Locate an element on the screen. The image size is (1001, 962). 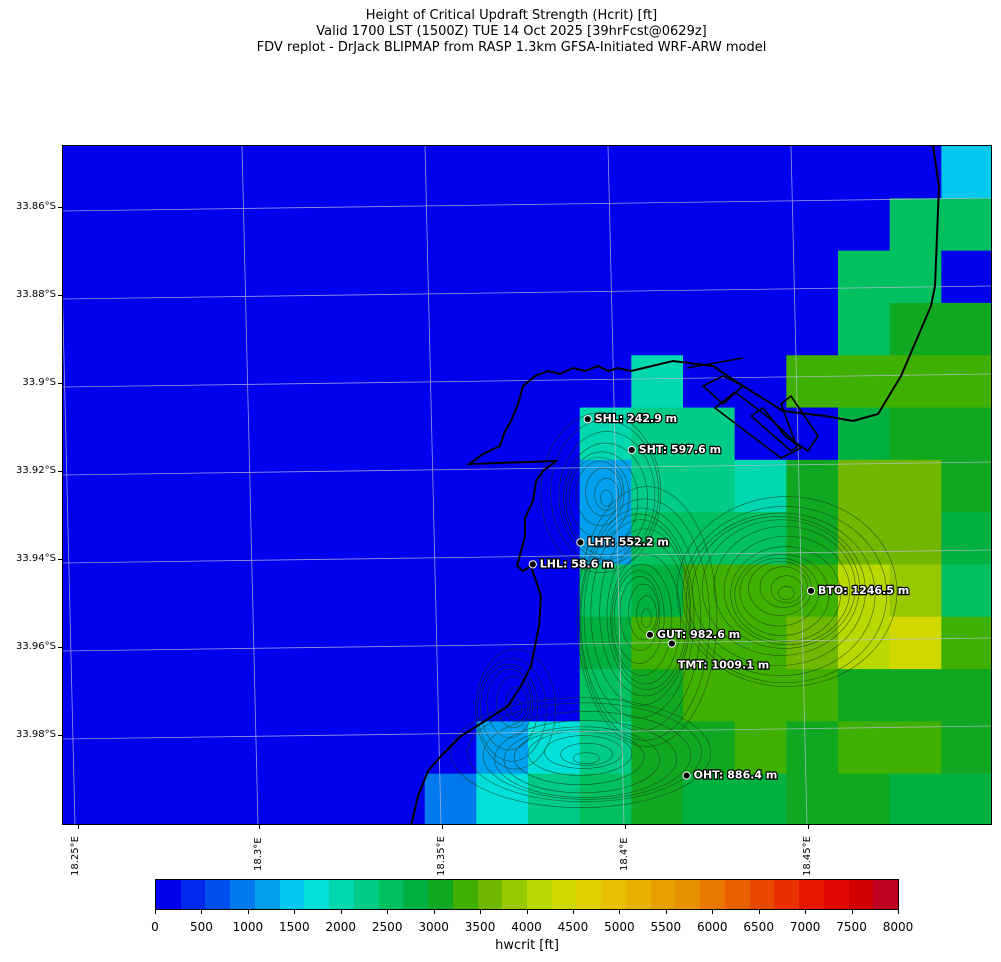
site-marker-shl is located at coordinates (587, 419).